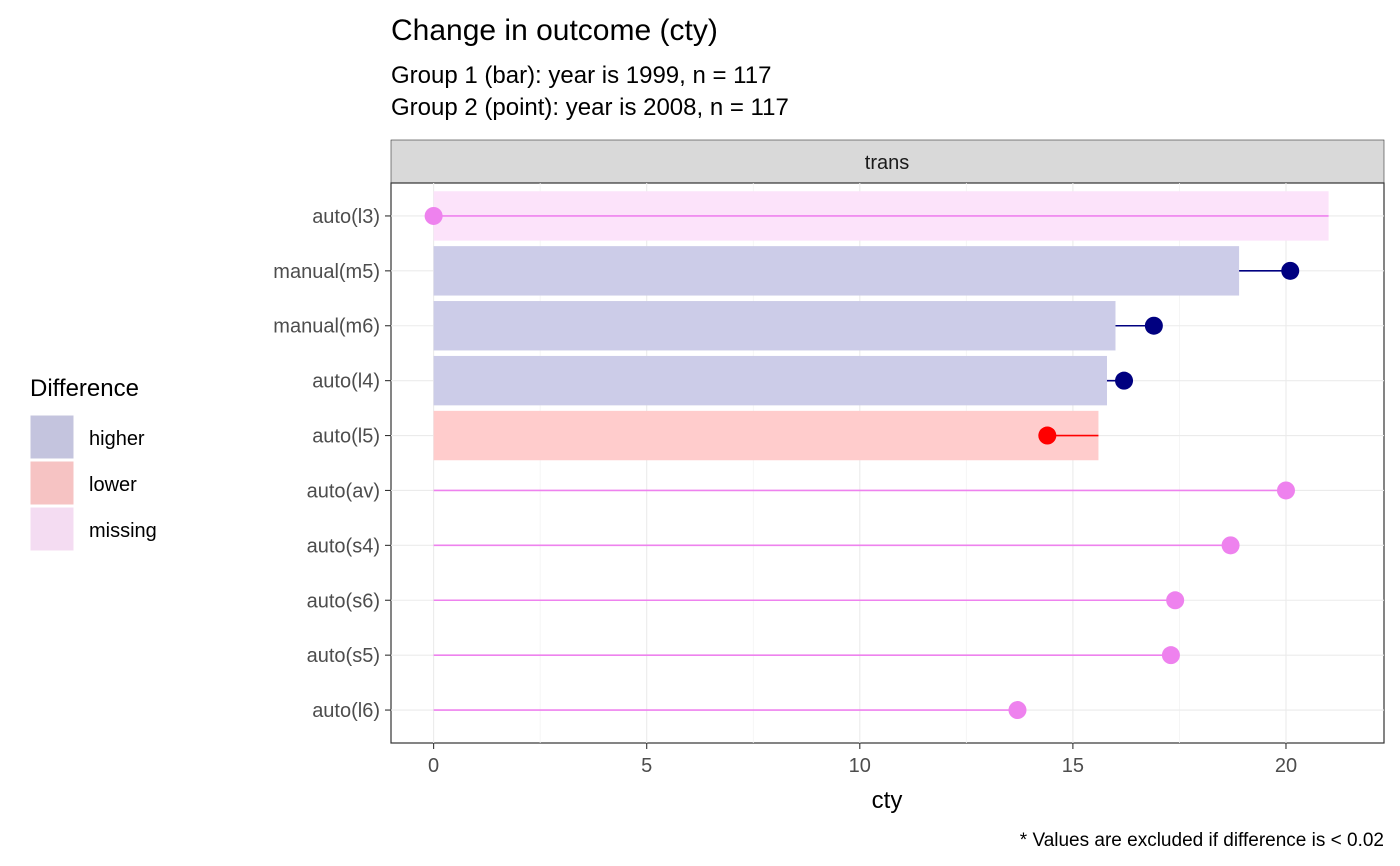 This screenshot has width=1400, height=866. What do you see at coordinates (346, 711) in the screenshot?
I see `y-tick-label: auto(l6)` at bounding box center [346, 711].